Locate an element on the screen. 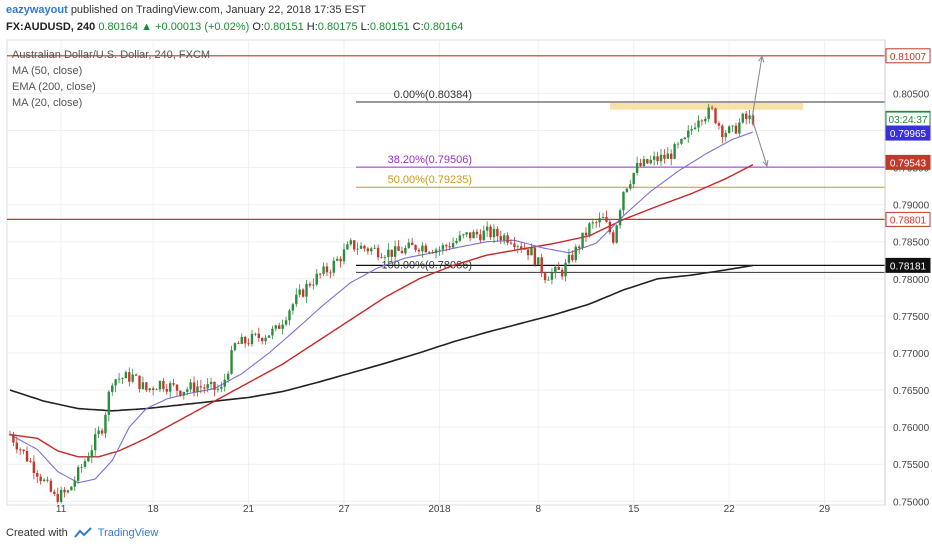 This screenshot has width=932, height=550. low-label: L: is located at coordinates (365, 27).